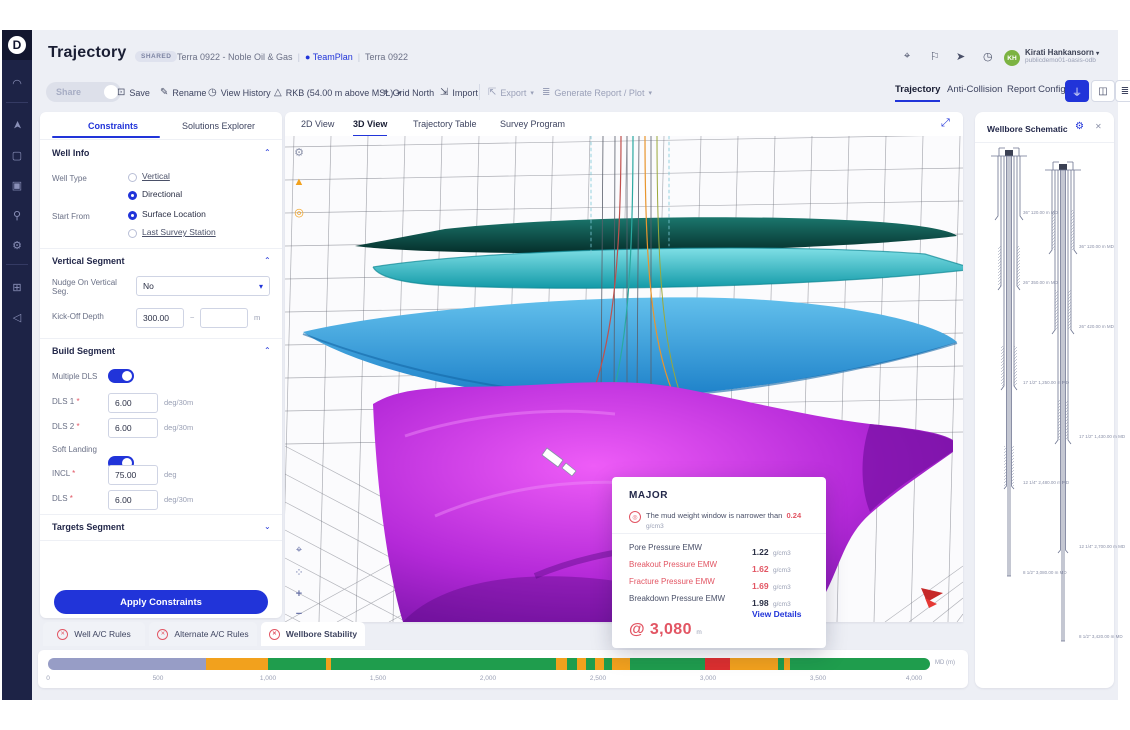 The height and width of the screenshot is (730, 1130). Describe the element at coordinates (1027, 129) in the screenshot. I see `schematic-title: Wellbore Schematic` at that location.